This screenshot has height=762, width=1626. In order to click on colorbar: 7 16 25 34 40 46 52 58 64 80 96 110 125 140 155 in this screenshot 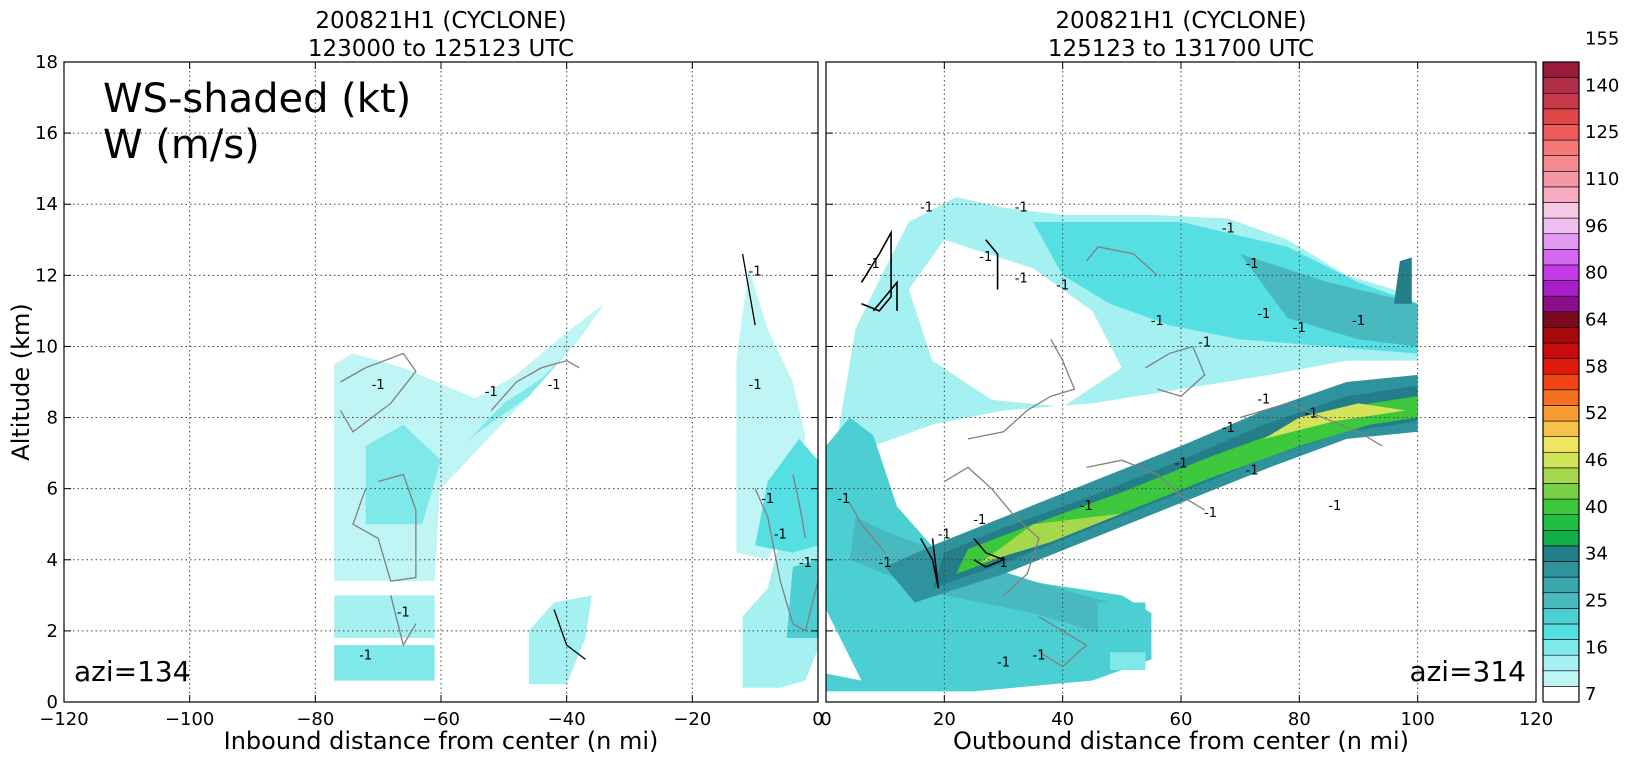, I will do `click(1580, 367)`.